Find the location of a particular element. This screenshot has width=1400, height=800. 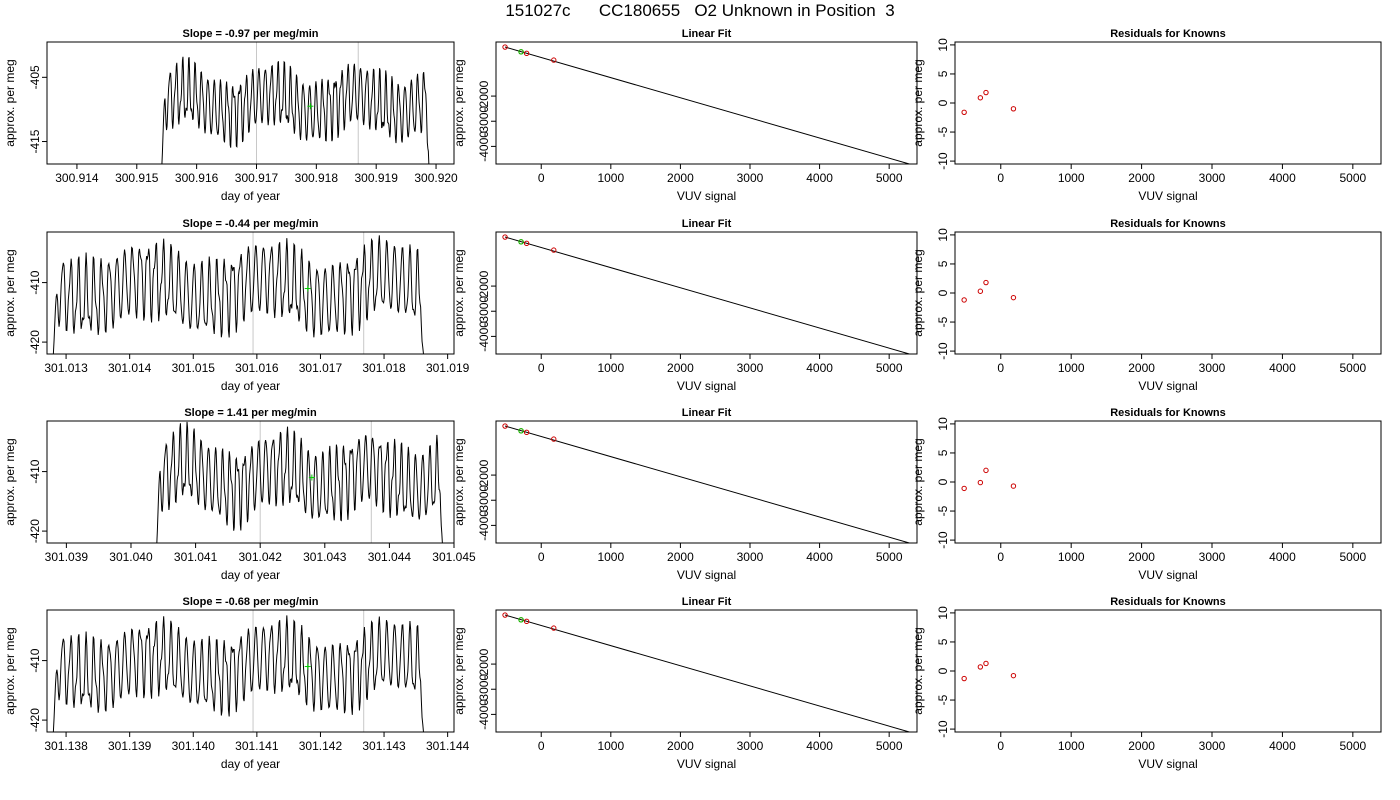

x-tick-label: 300.917 is located at coordinates (257, 178).